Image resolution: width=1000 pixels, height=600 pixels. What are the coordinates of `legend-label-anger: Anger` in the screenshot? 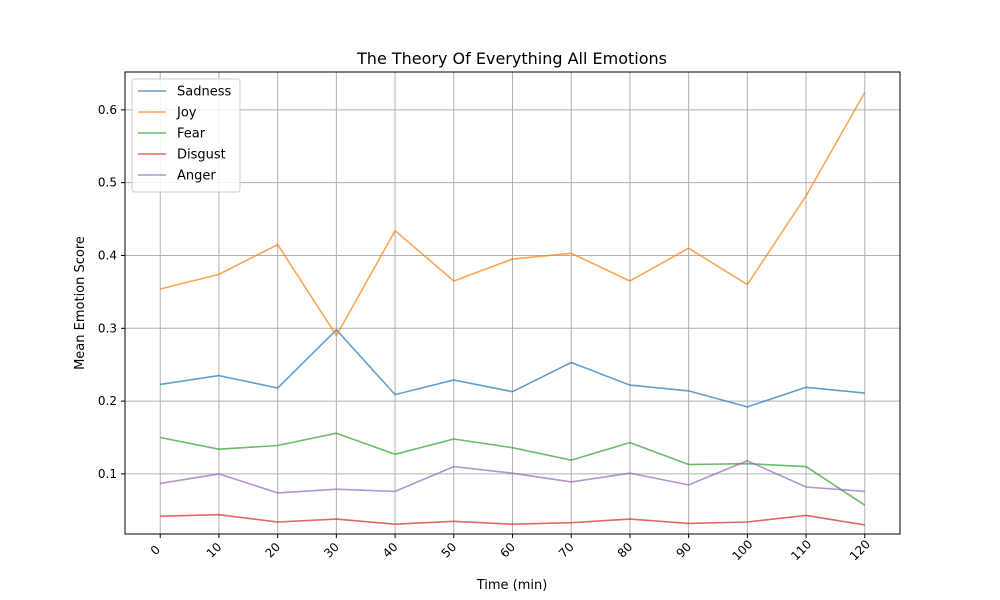 It's located at (196, 176).